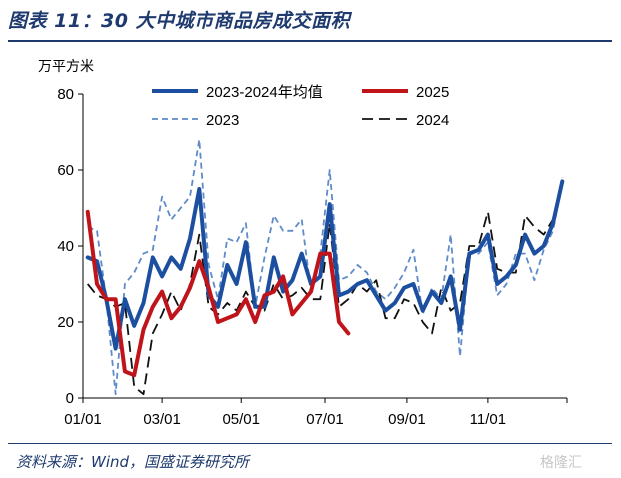 This screenshot has width=621, height=478. Describe the element at coordinates (66, 67) in the screenshot. I see `y-axis-label: 万平方米` at that location.